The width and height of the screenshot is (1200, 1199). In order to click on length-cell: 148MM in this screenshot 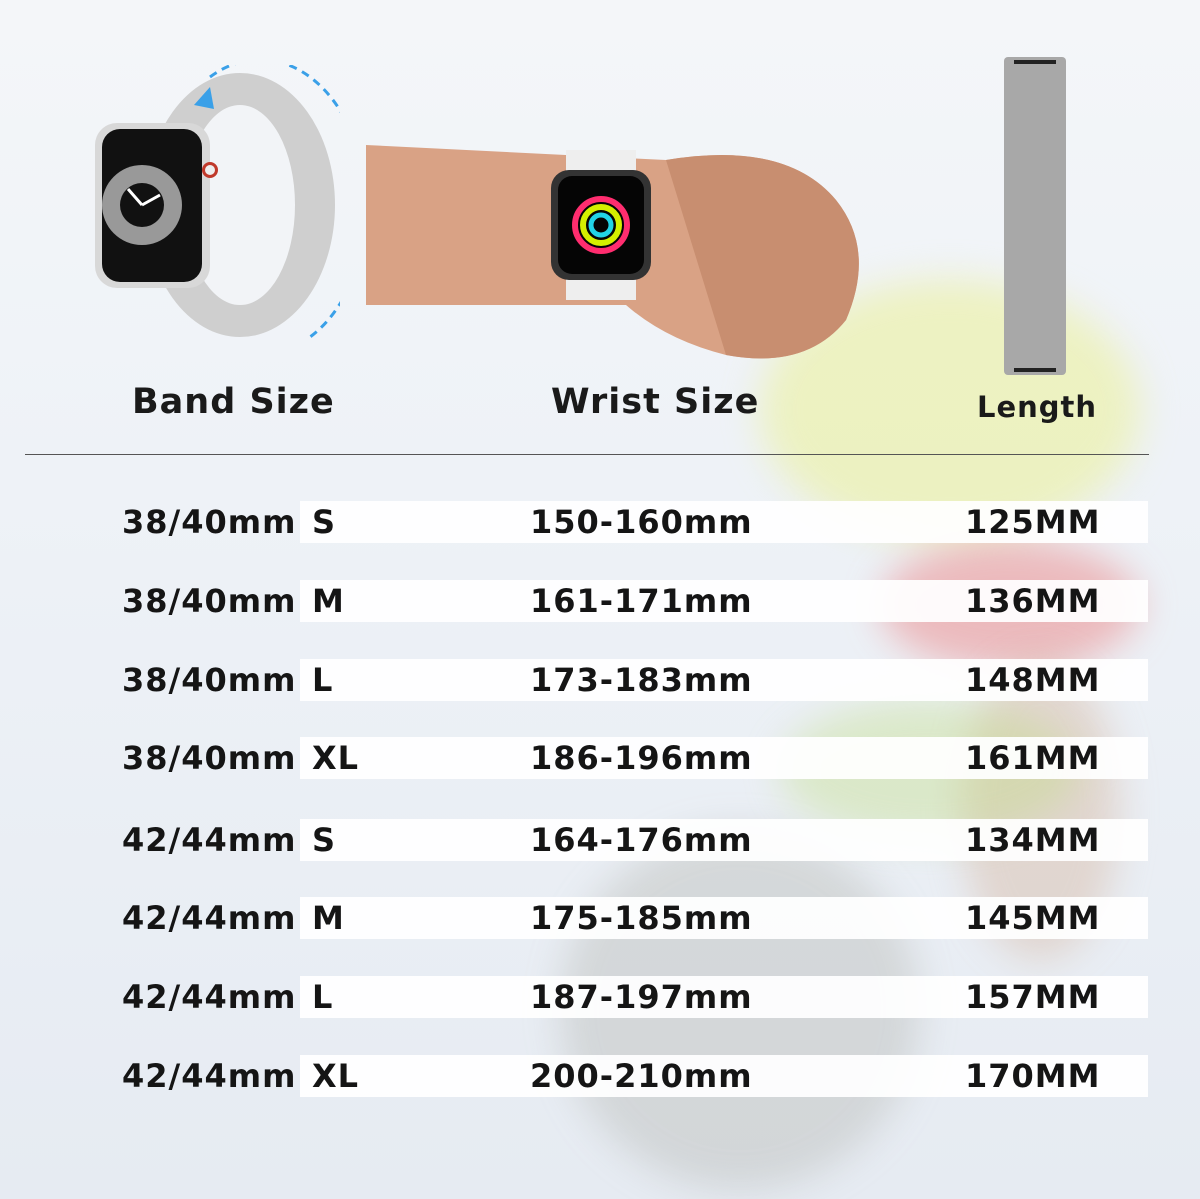, I will do `click(1033, 680)`.